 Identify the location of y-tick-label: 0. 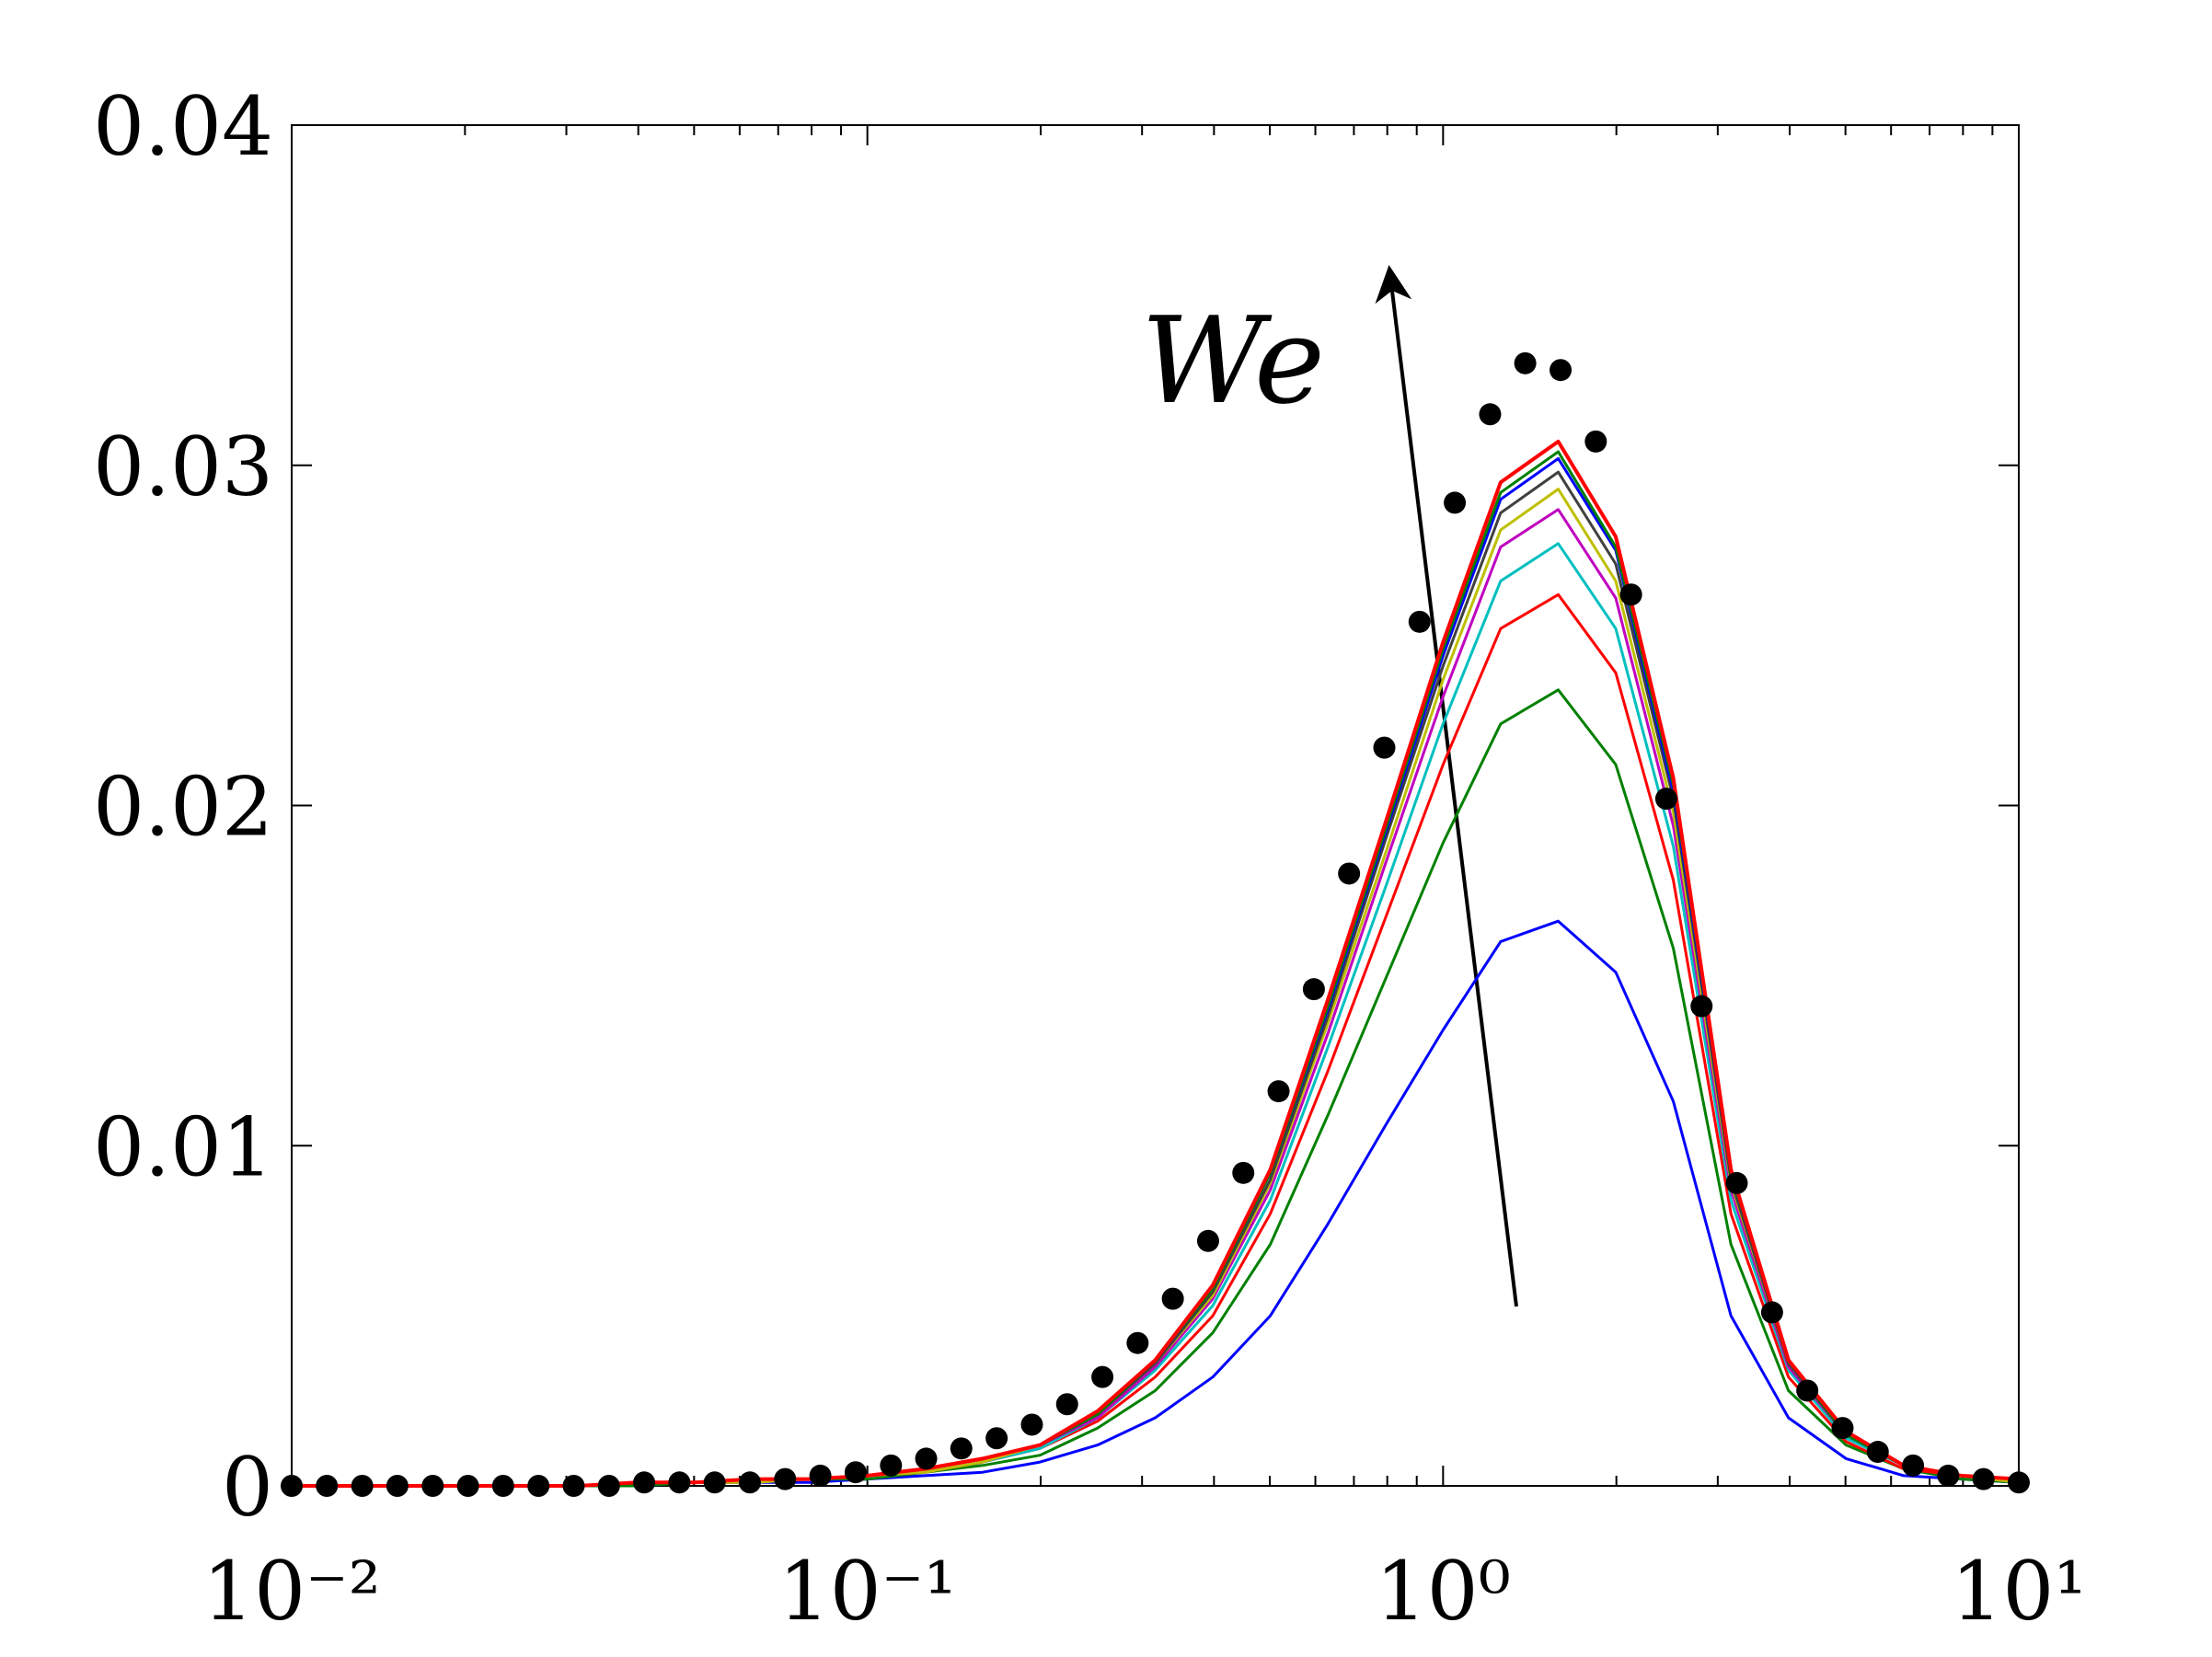
(247, 1487).